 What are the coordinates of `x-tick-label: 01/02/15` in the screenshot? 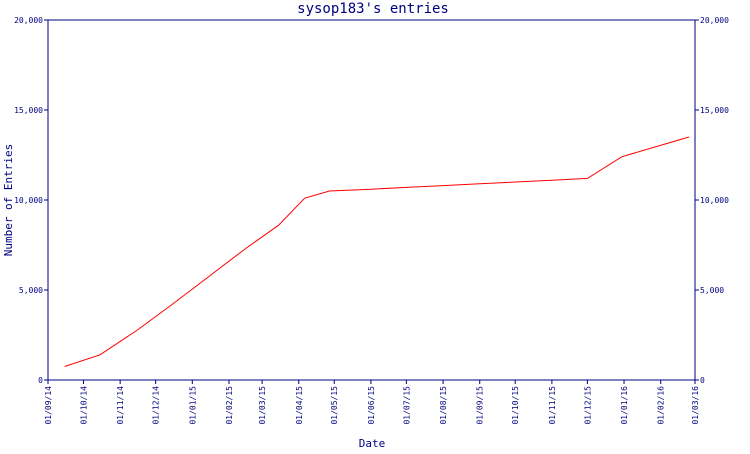 It's located at (229, 405).